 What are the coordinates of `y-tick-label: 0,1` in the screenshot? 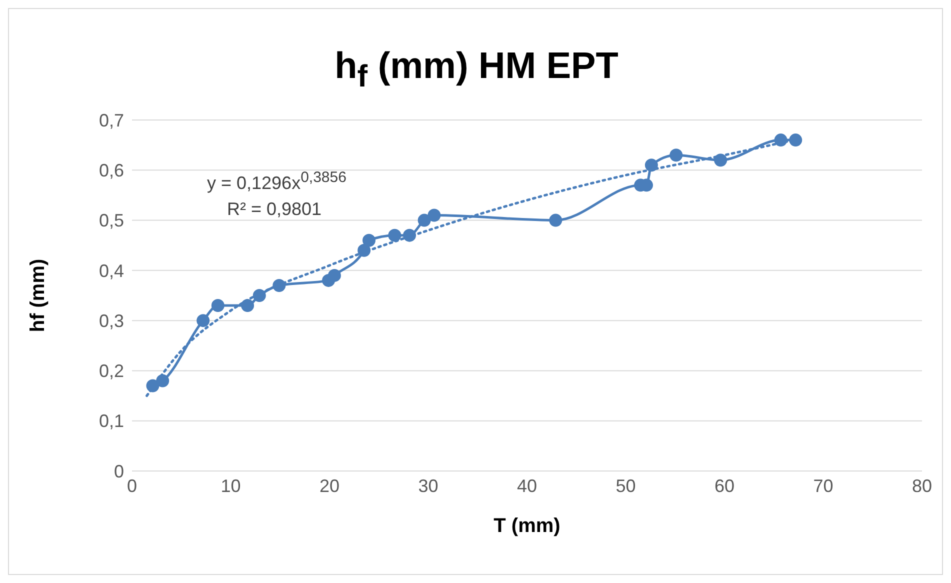 It's located at (111, 421).